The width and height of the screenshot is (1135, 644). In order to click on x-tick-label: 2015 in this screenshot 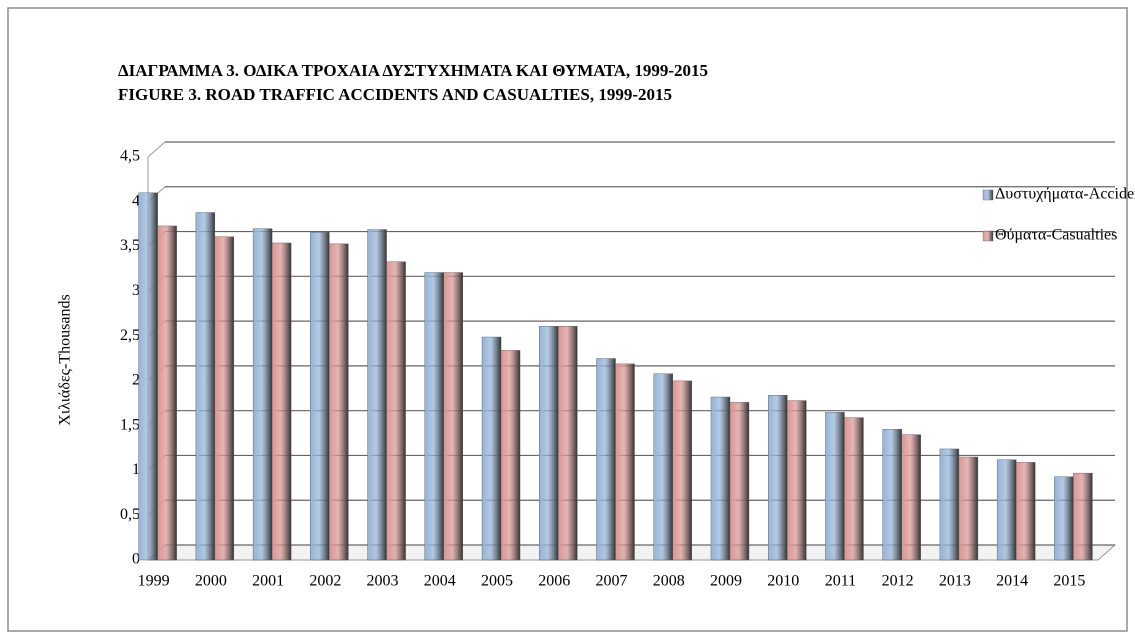, I will do `click(1069, 581)`.